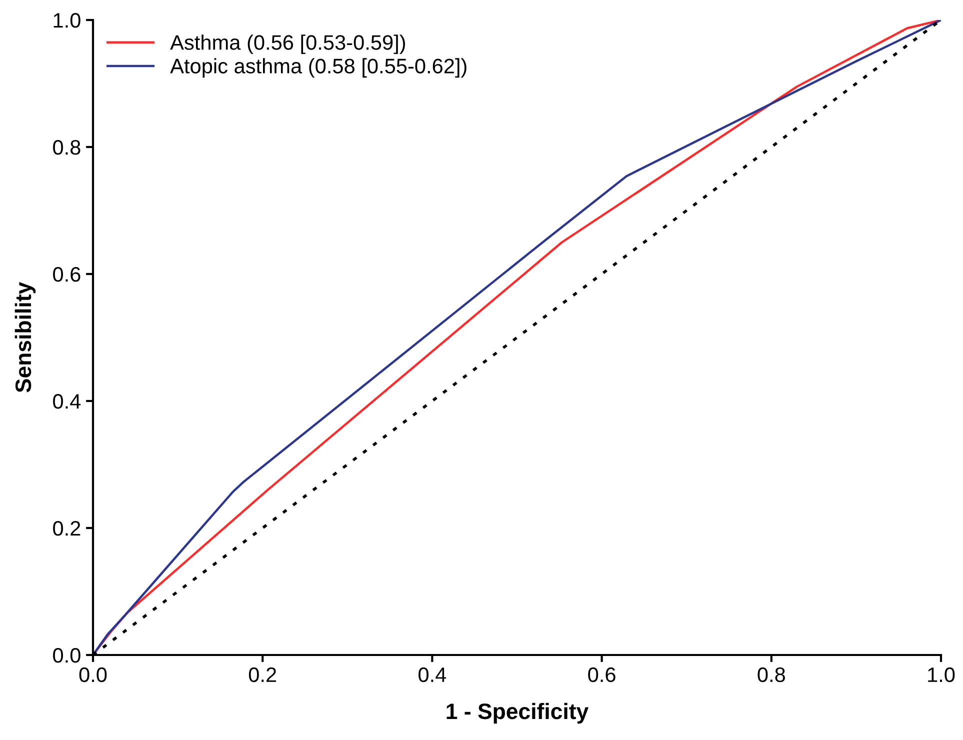  Describe the element at coordinates (66, 274) in the screenshot. I see `y-tick-label: 0.6` at that location.